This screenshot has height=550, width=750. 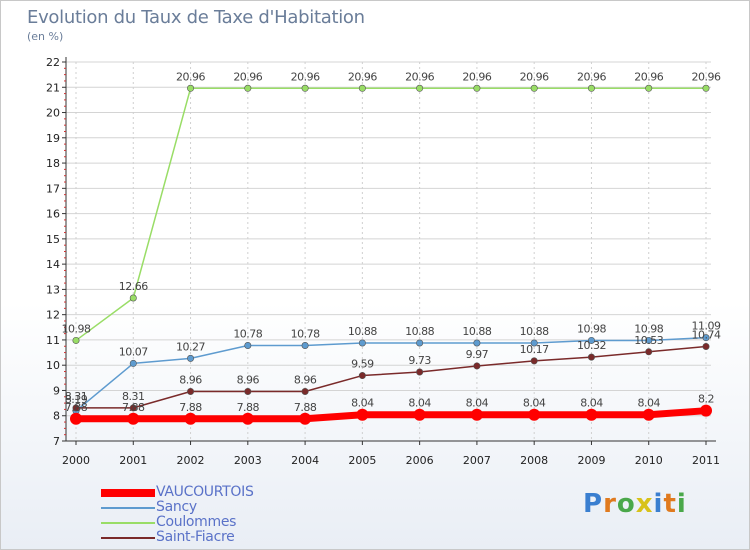 I want to click on data-label: 10.74, so click(x=706, y=335).